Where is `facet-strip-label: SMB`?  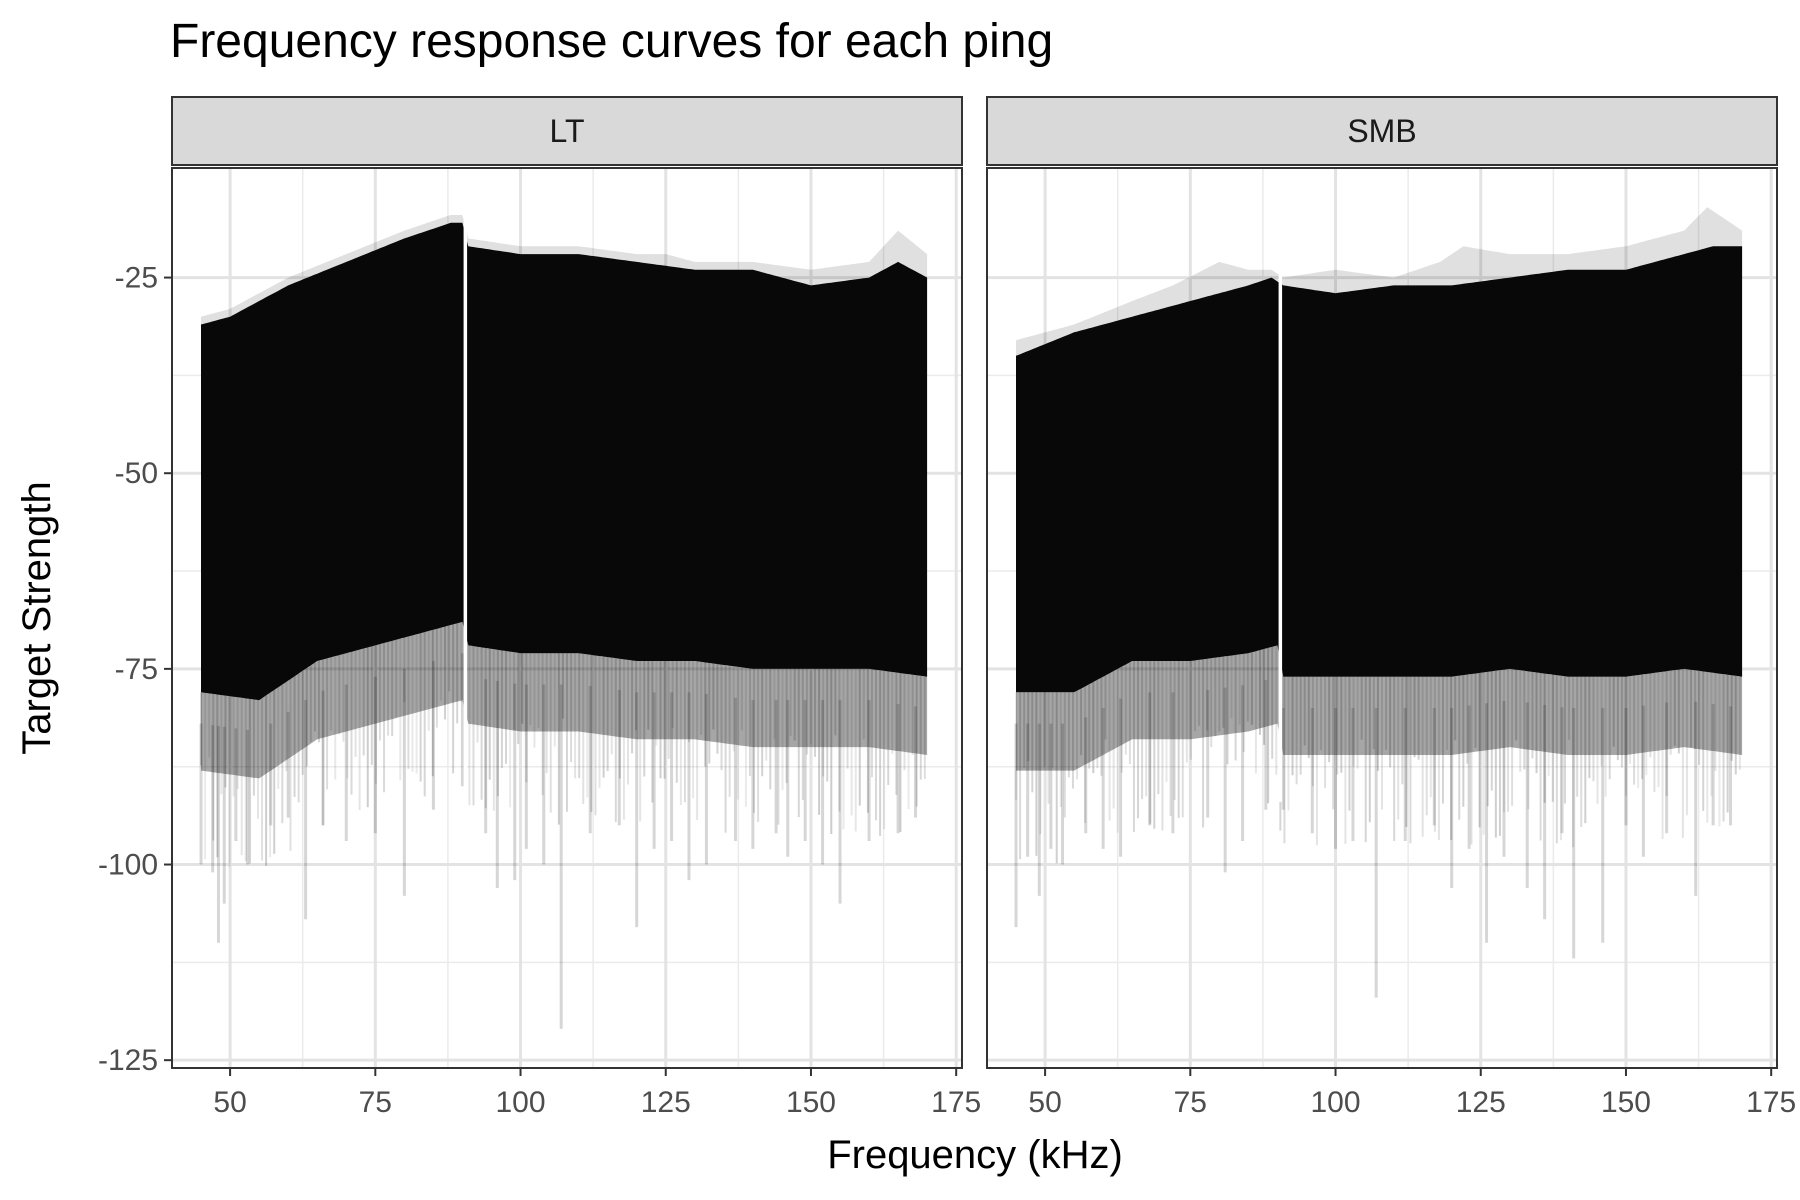 facet-strip-label: SMB is located at coordinates (1381, 131).